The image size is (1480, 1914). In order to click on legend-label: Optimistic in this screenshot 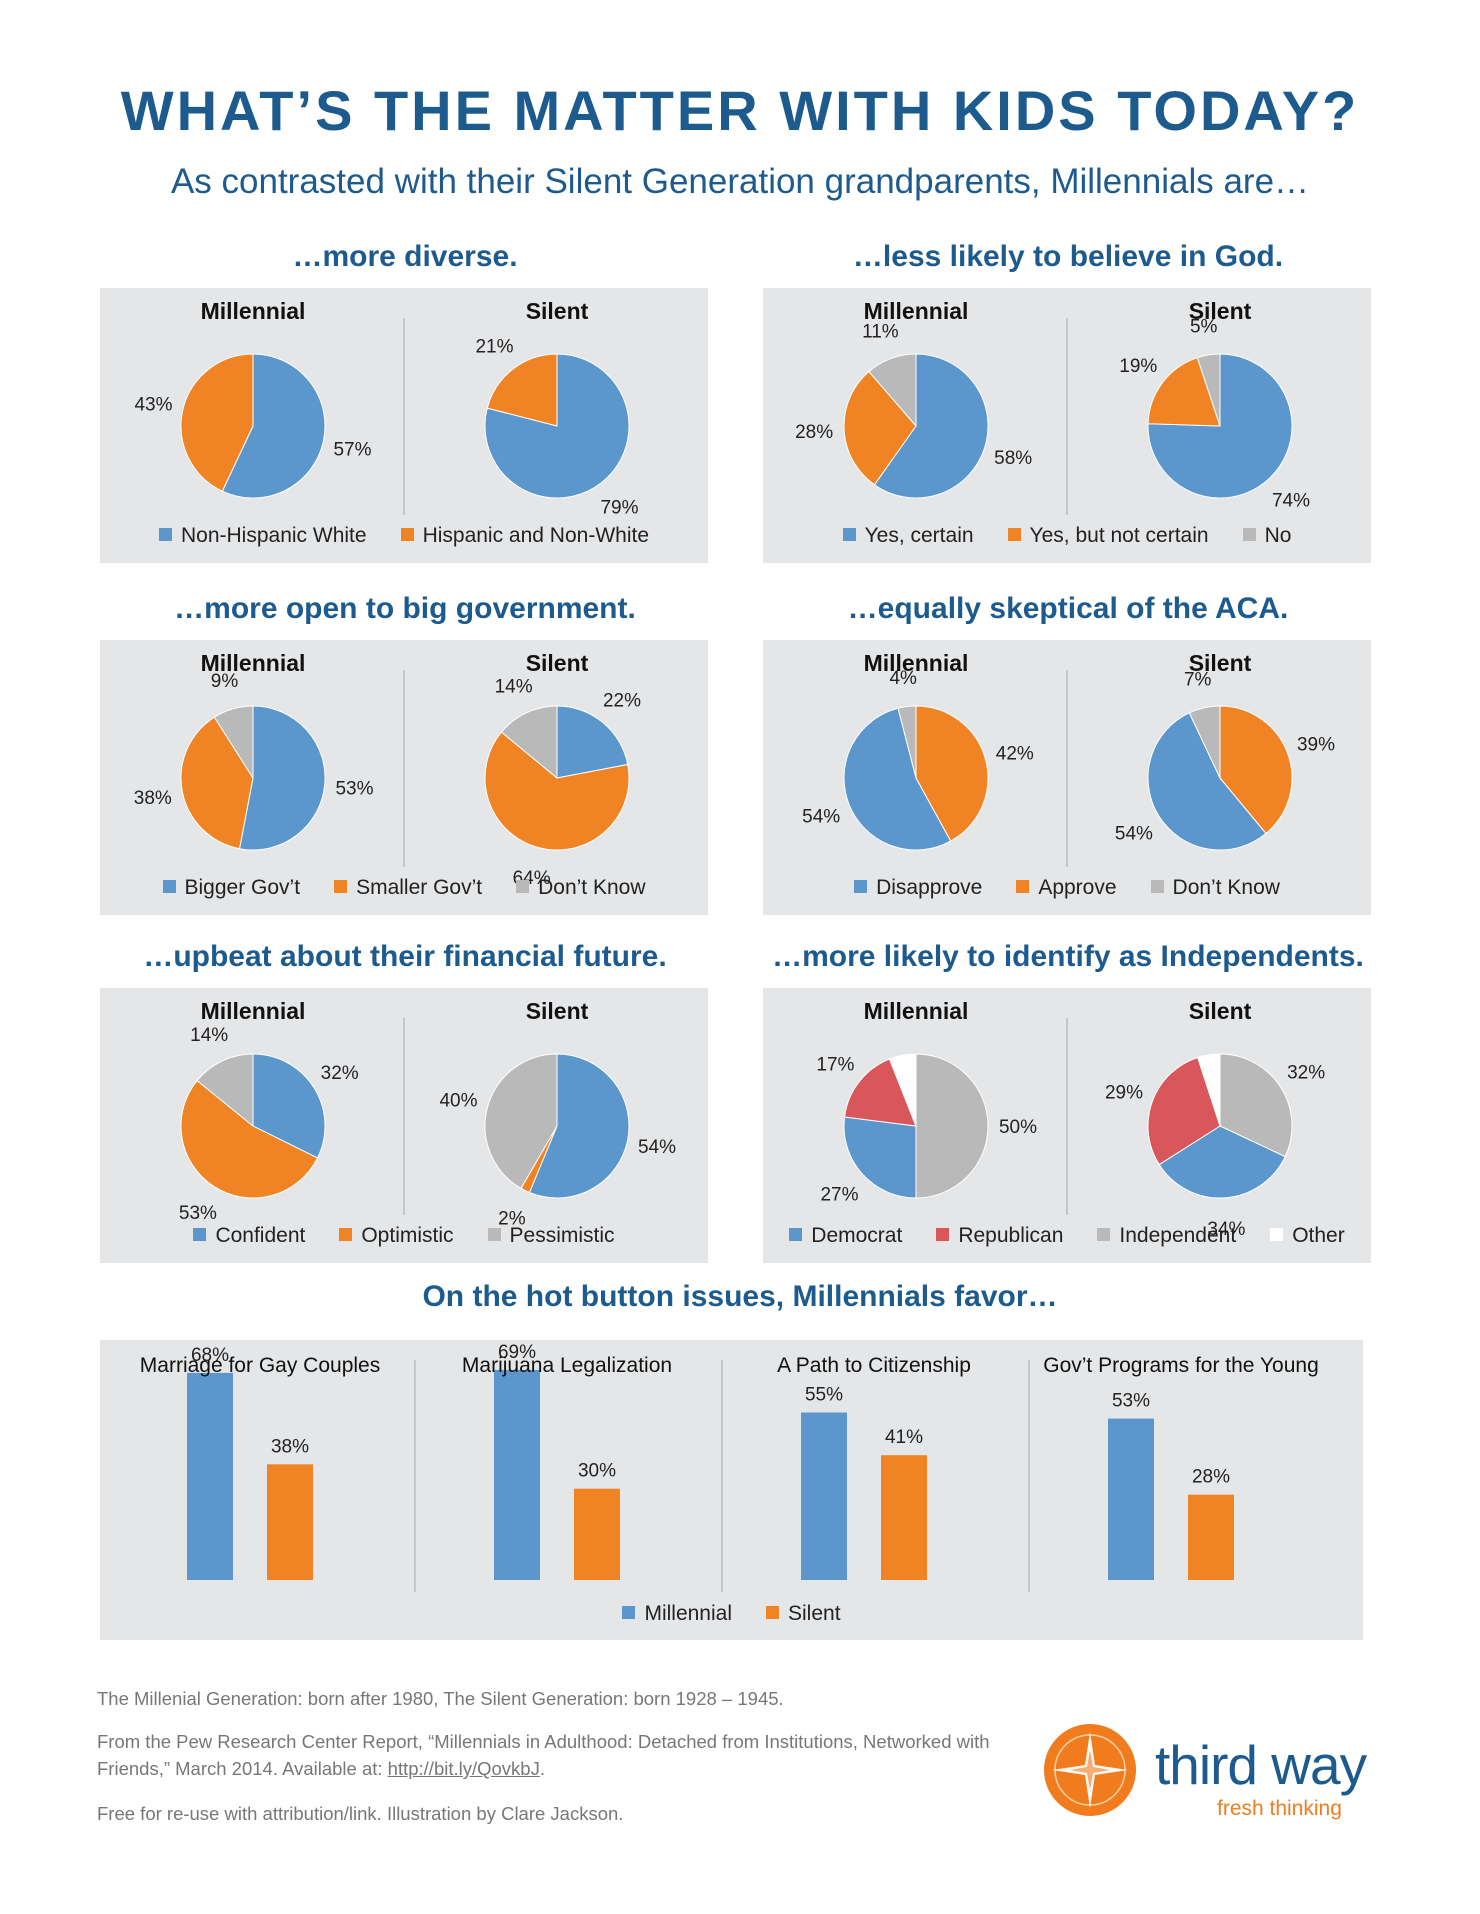, I will do `click(407, 1235)`.